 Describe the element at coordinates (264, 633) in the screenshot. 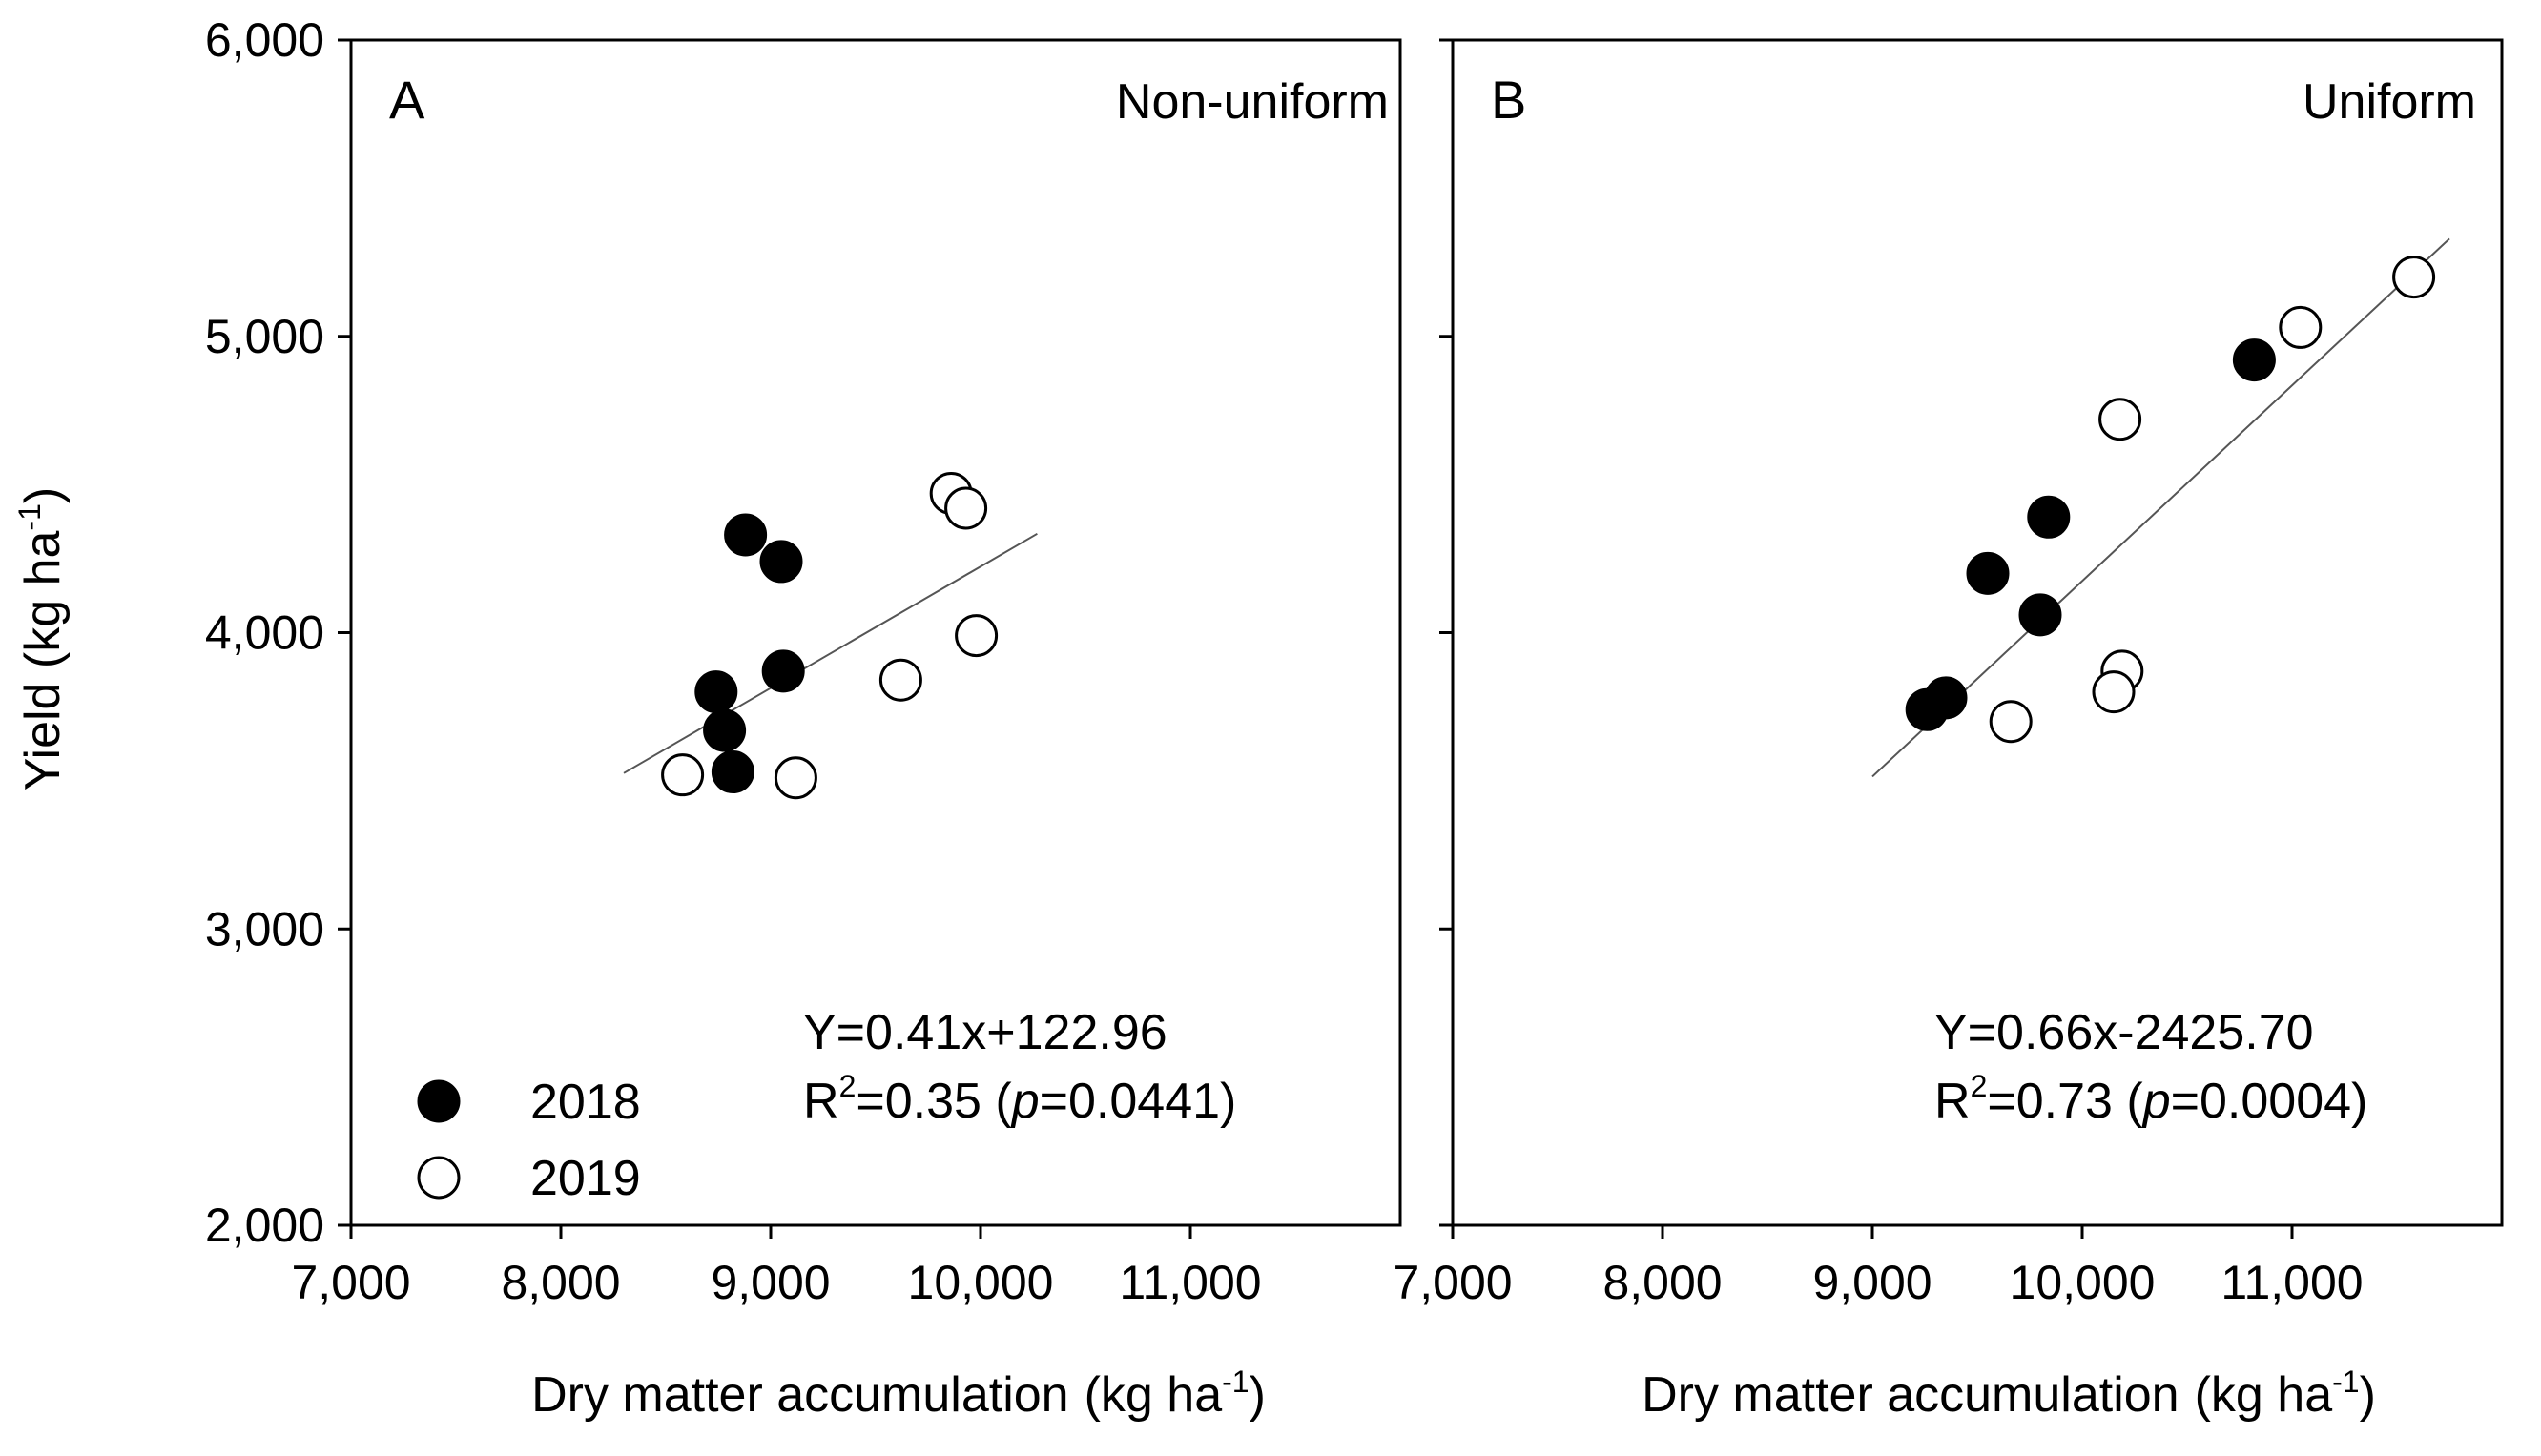

I see `y-tick-label: 4,000` at that location.